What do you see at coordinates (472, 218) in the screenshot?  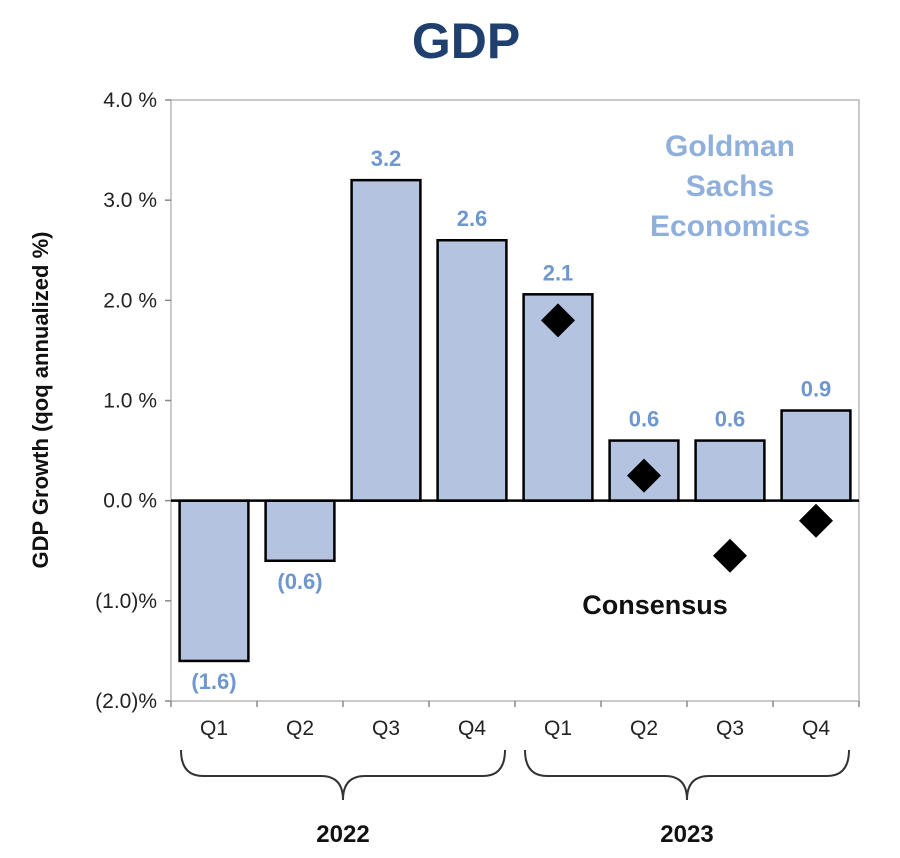 I see `data-label: 2.6` at bounding box center [472, 218].